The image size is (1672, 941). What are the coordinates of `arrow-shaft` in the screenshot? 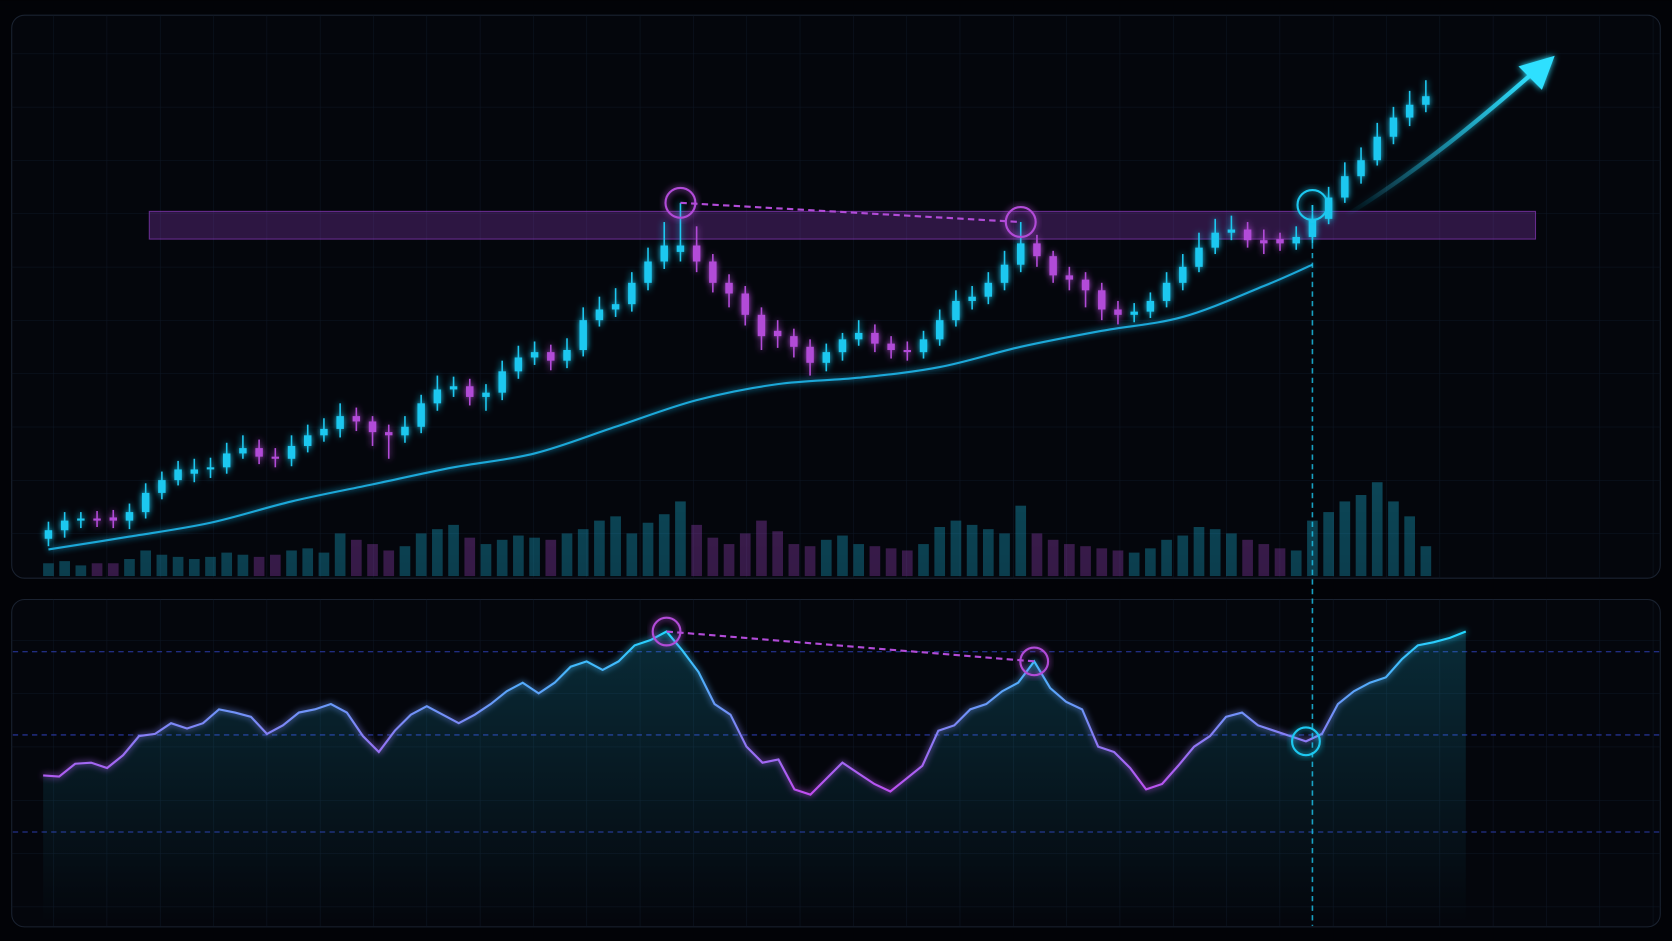 It's located at (1440, 143).